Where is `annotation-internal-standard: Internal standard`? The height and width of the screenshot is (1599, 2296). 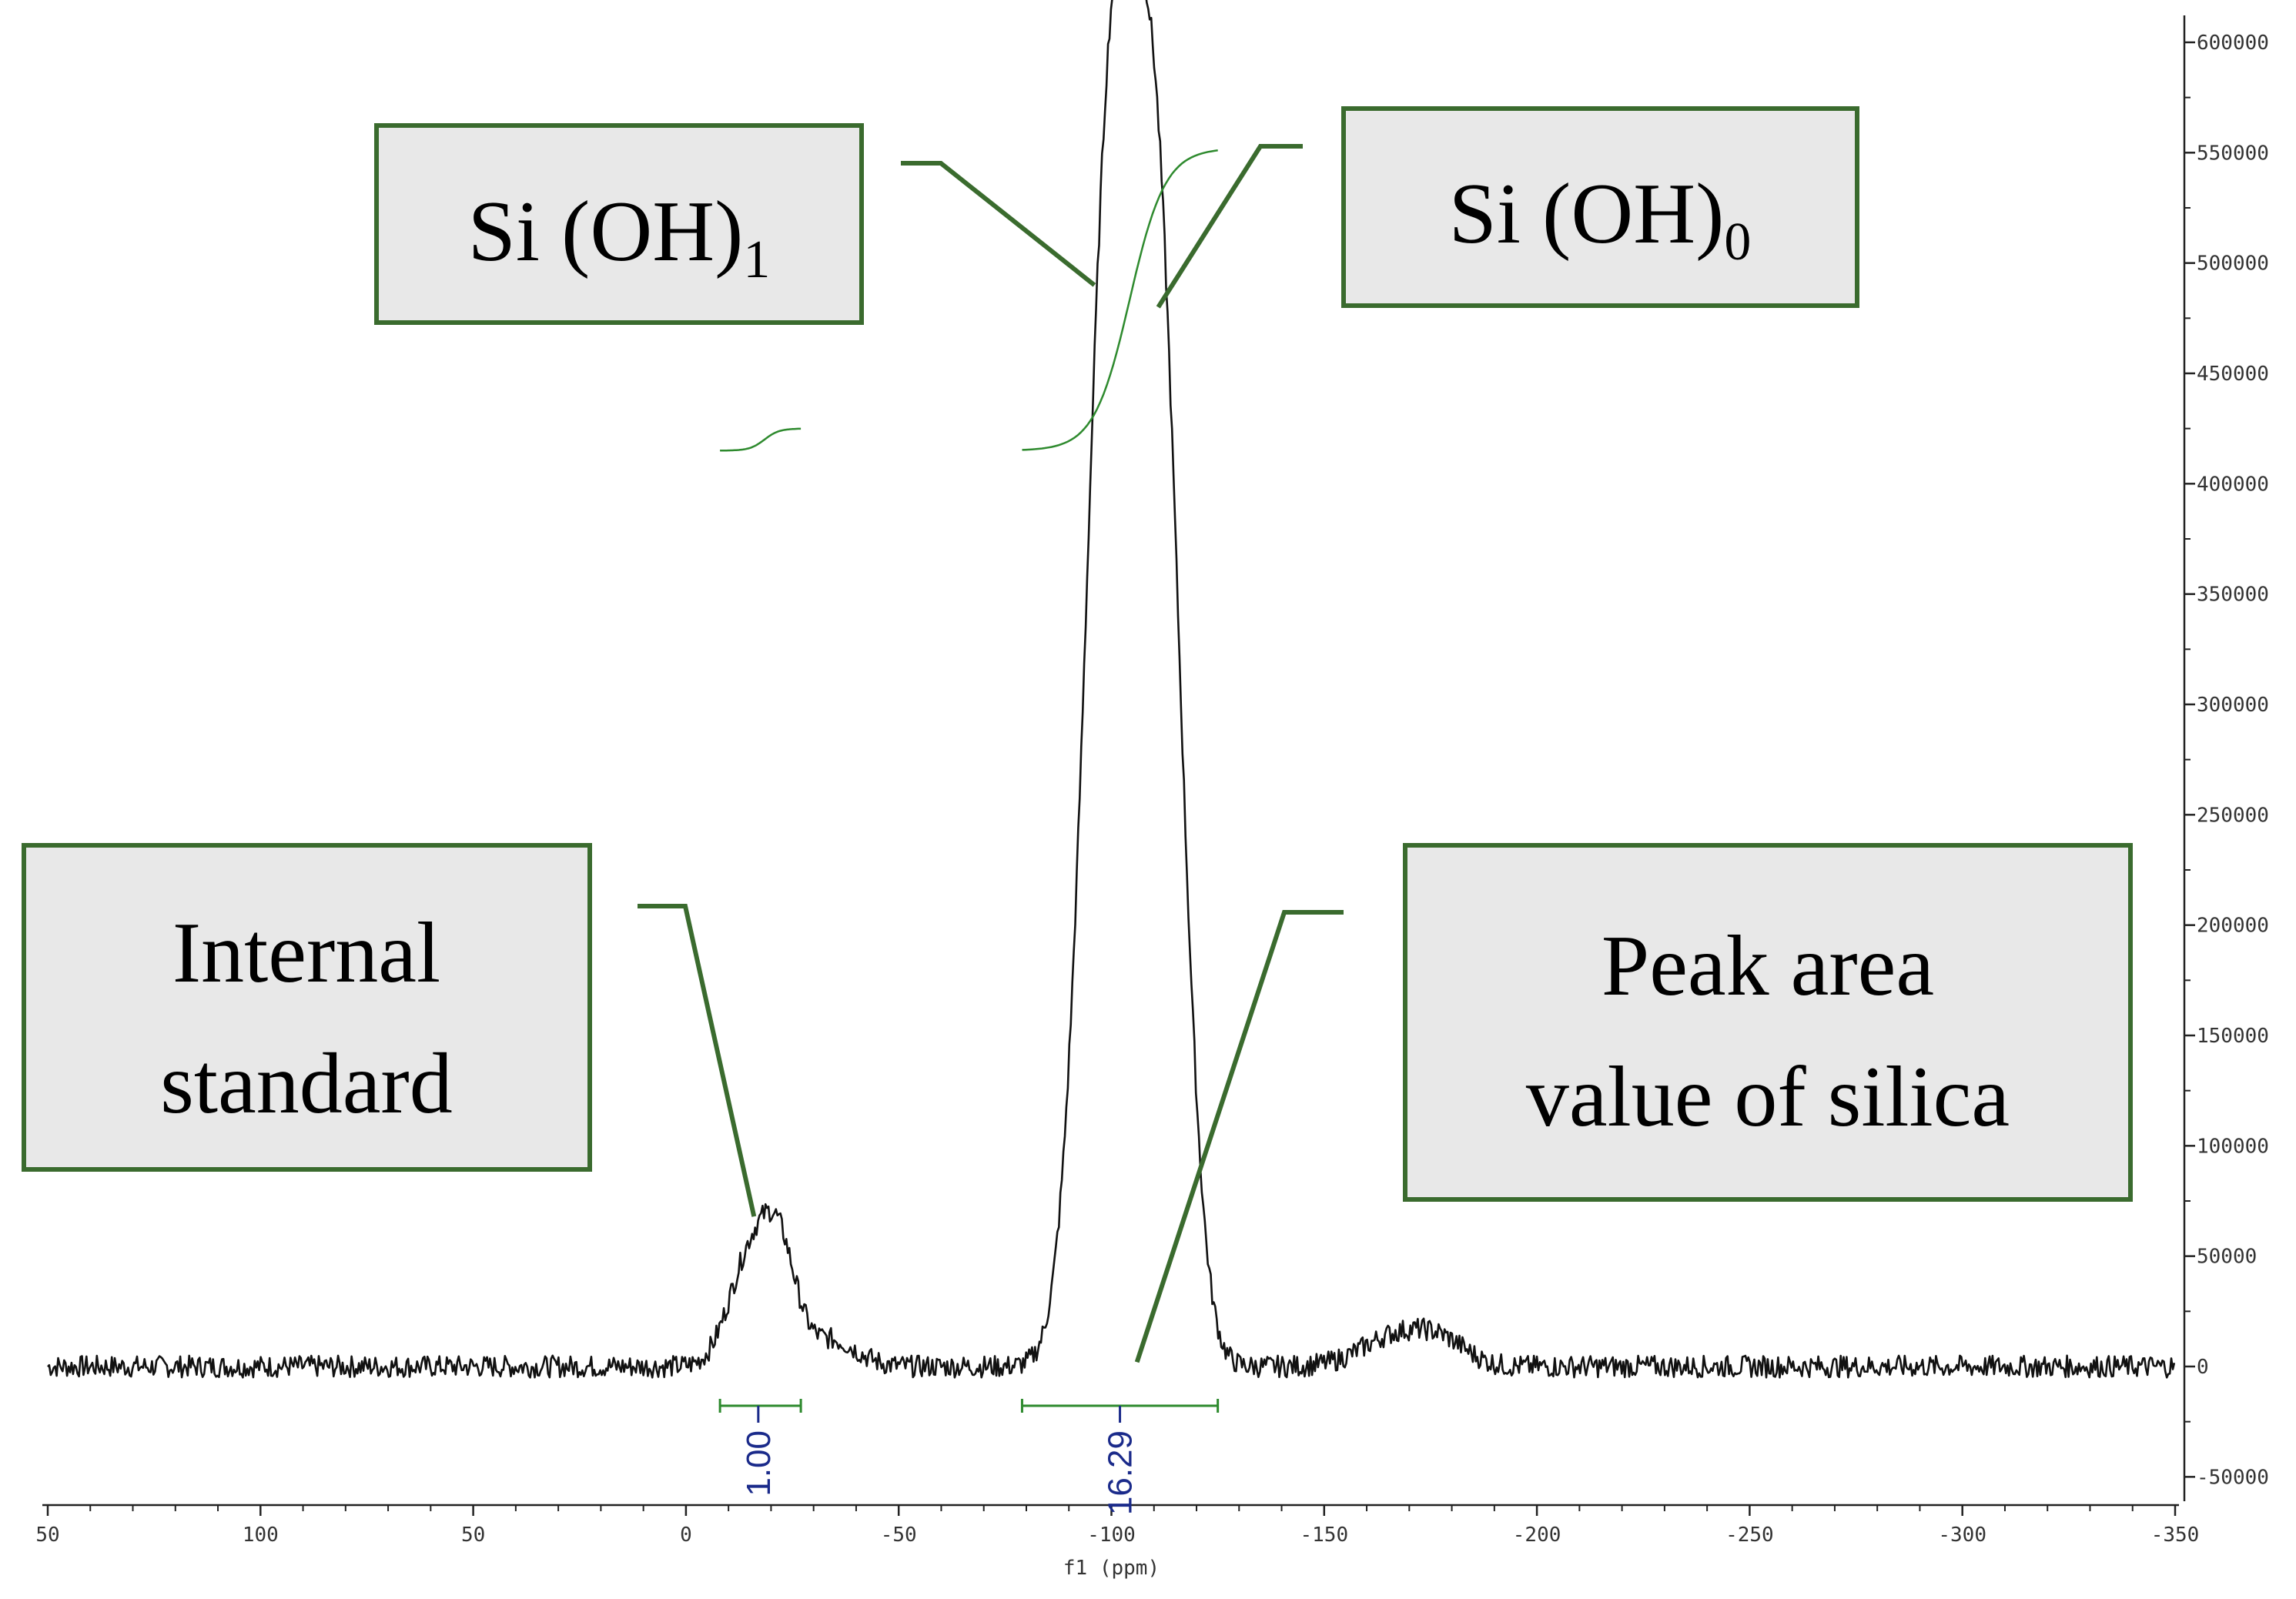 annotation-internal-standard: Internal standard is located at coordinates (307, 1007).